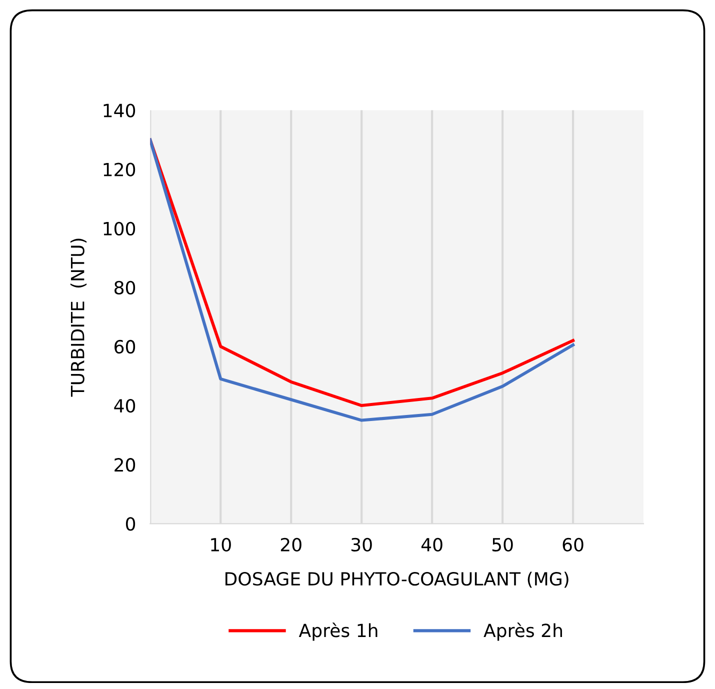 The height and width of the screenshot is (689, 715). Describe the element at coordinates (291, 545) in the screenshot. I see `x-tick-label: 20` at that location.